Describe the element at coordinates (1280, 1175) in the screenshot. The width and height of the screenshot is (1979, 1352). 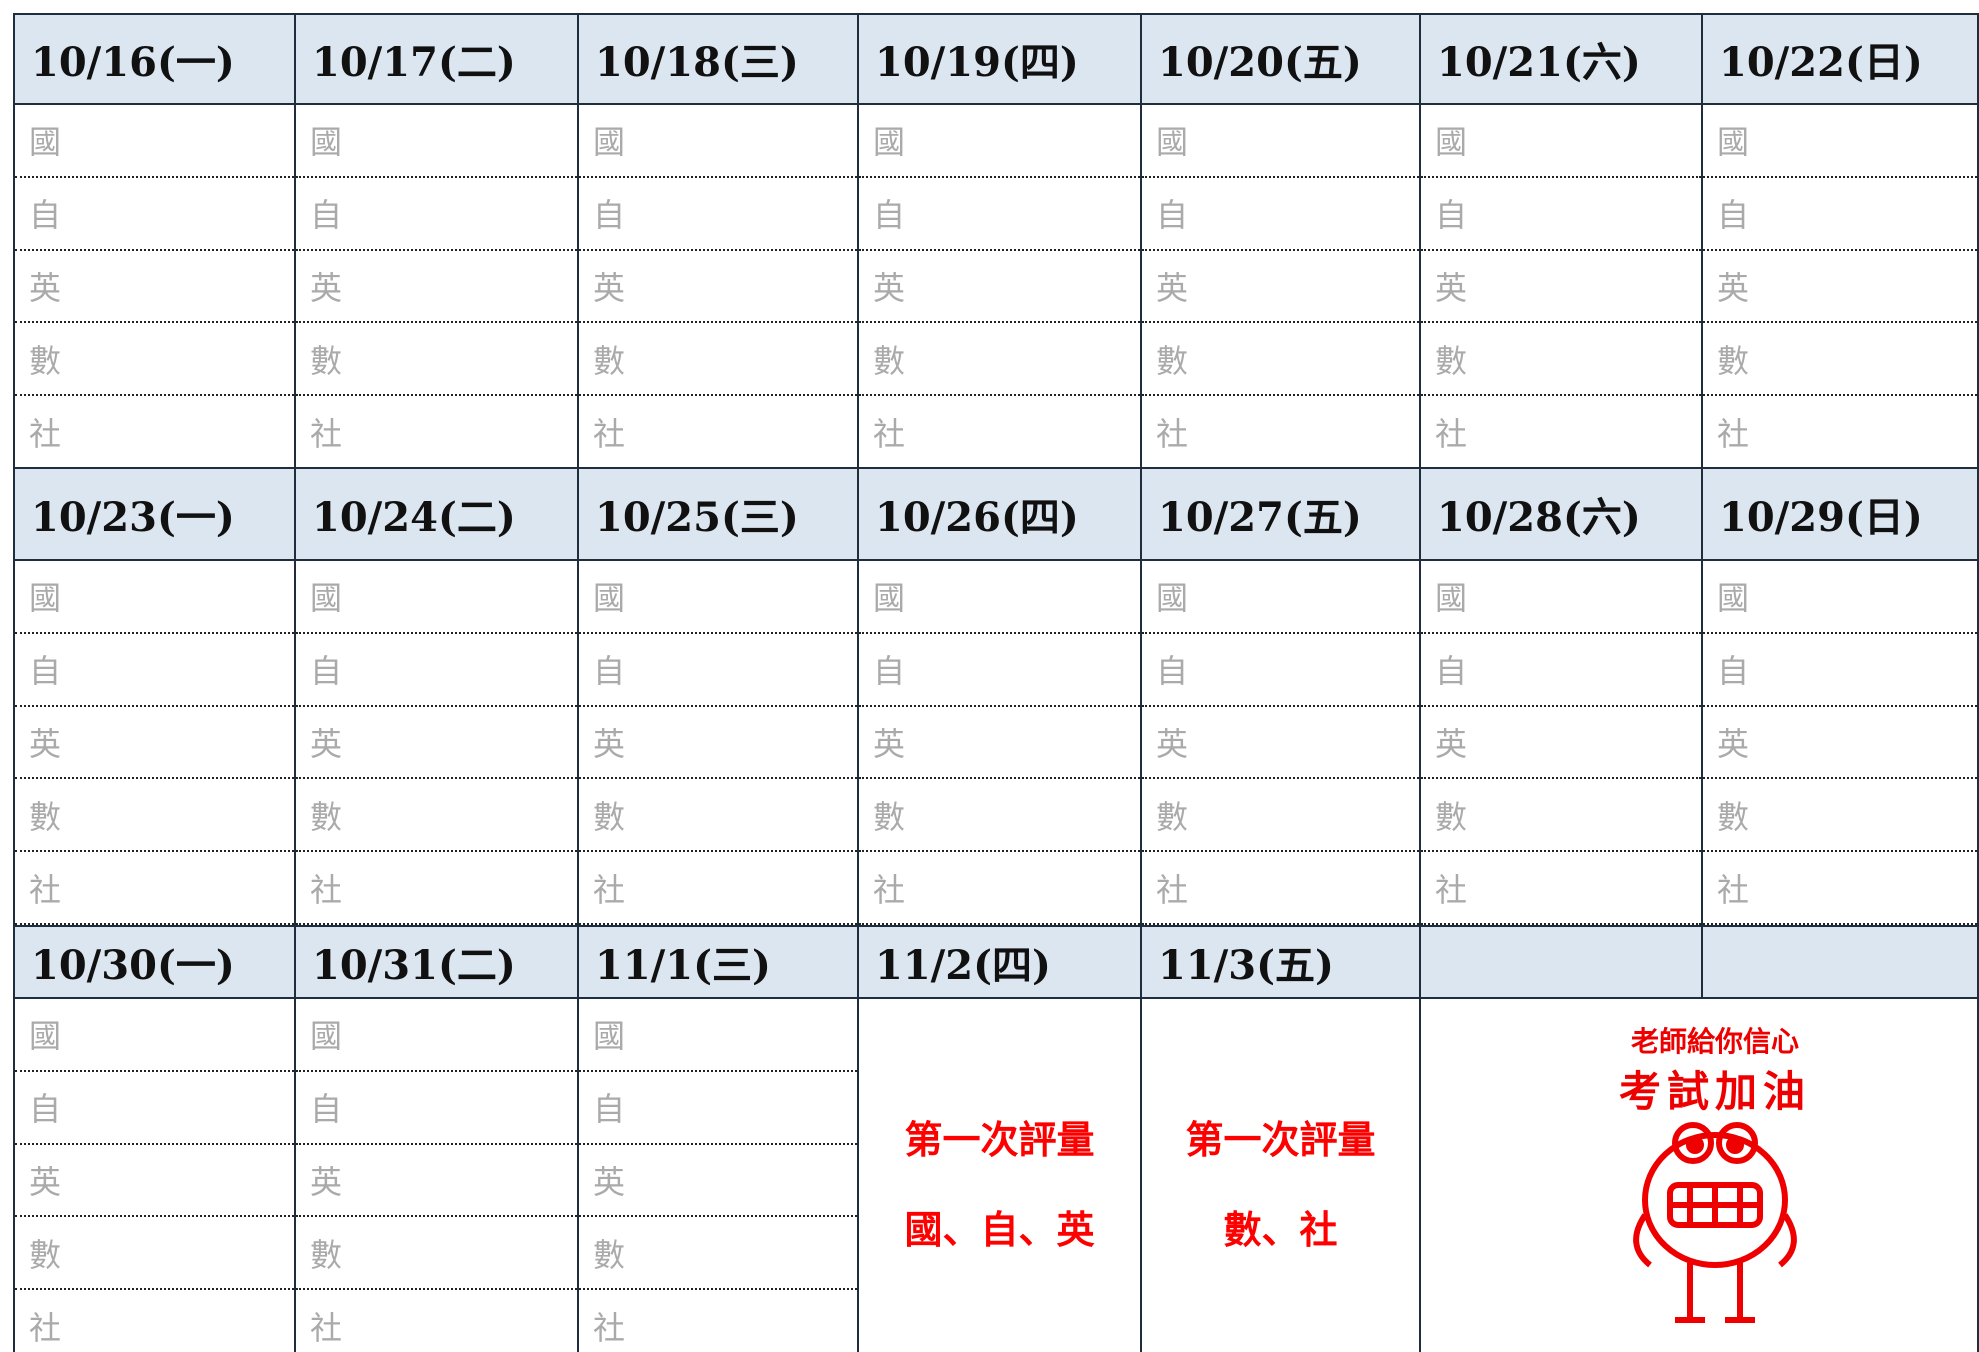
I see `day-cell: 第一次評量 數、社` at that location.